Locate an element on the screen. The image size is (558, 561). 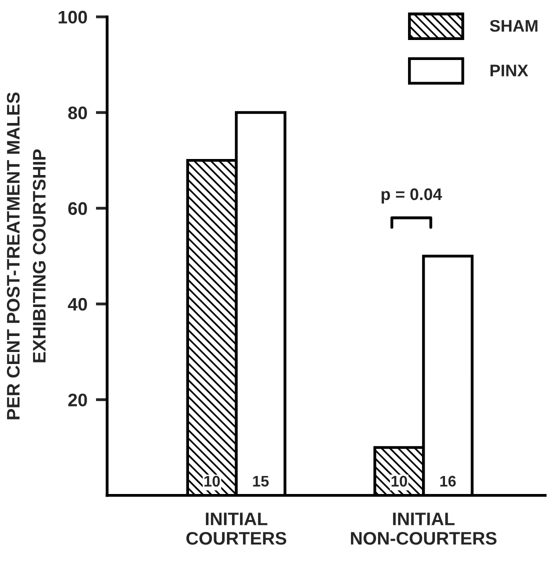
y-tick-label: 20 is located at coordinates (77, 400).